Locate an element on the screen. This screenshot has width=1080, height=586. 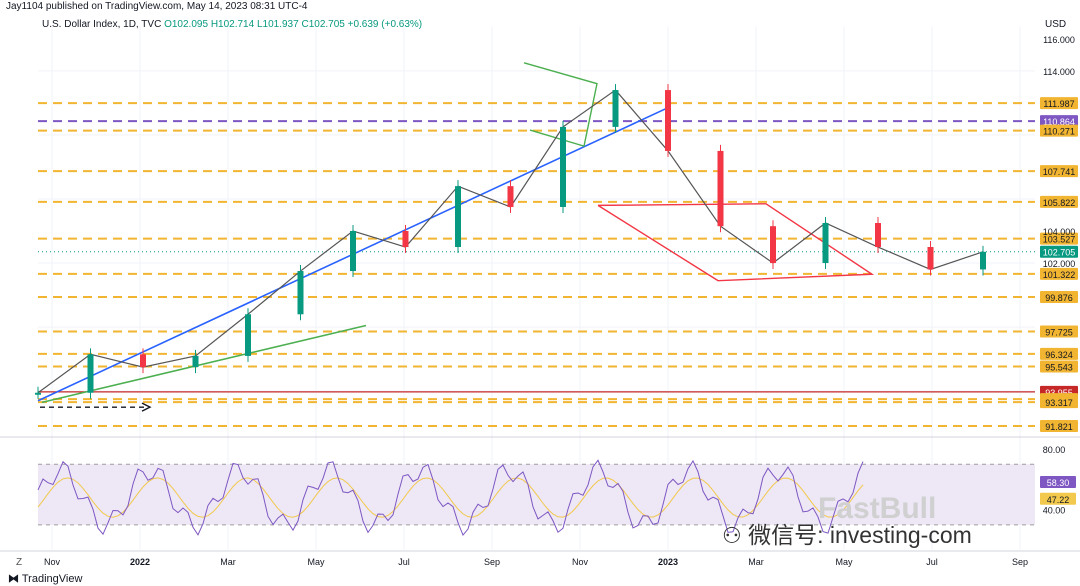
level-label: 107.741 is located at coordinates (1059, 172).